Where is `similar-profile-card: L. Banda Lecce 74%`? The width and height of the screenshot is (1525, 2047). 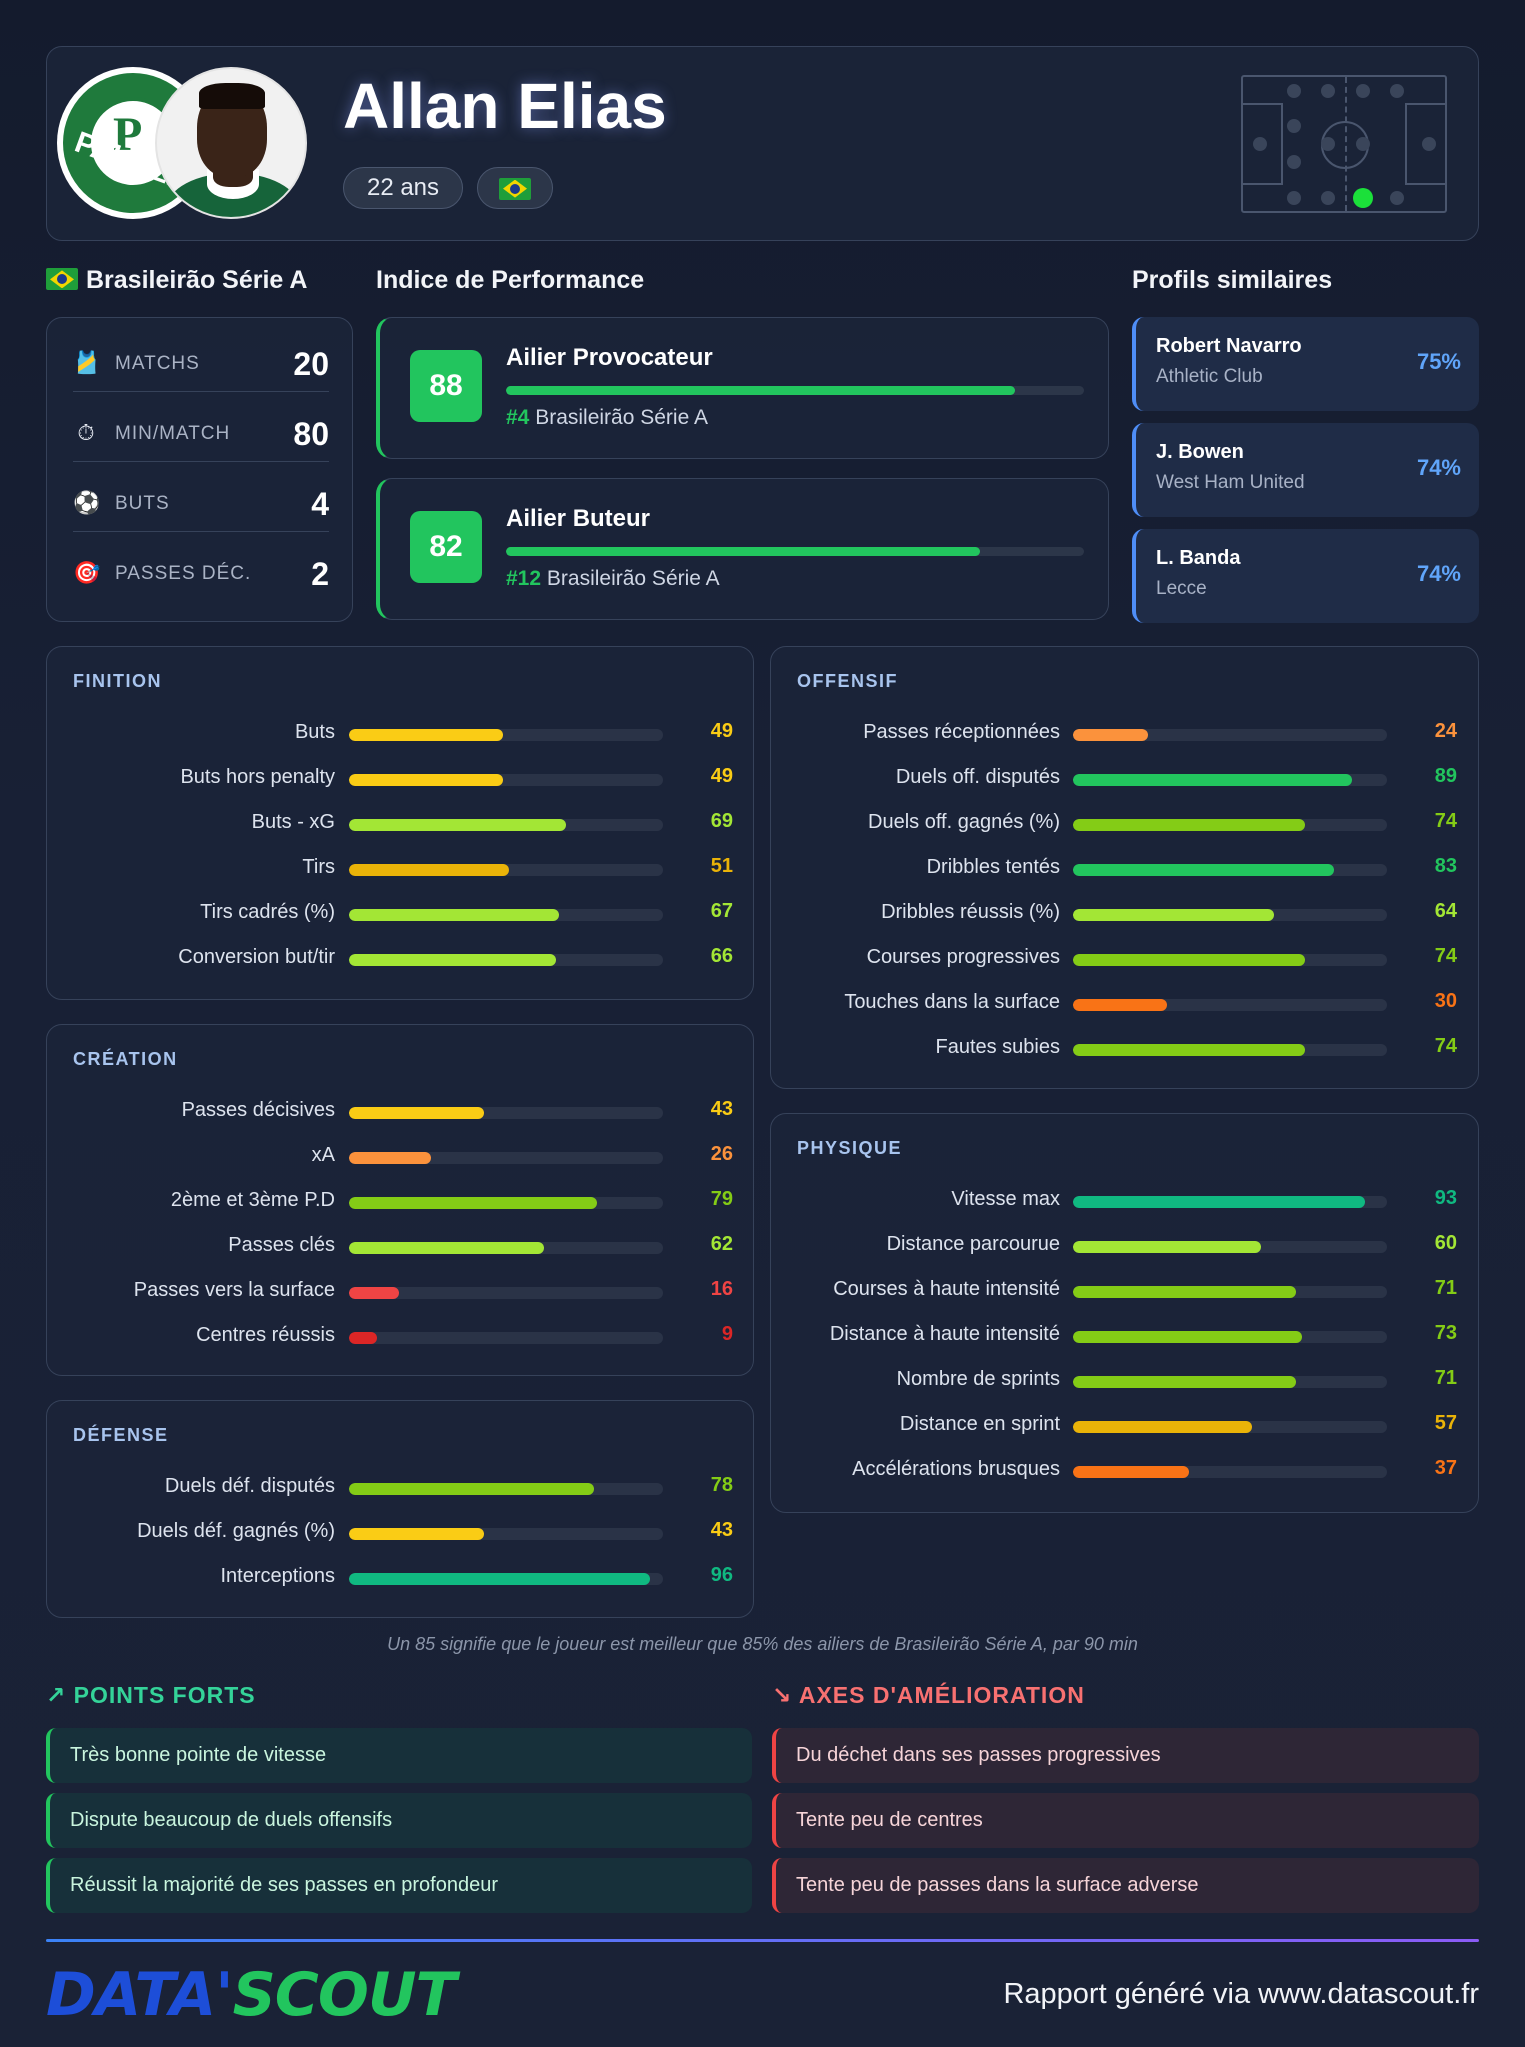 similar-profile-card: L. Banda Lecce 74% is located at coordinates (1305, 576).